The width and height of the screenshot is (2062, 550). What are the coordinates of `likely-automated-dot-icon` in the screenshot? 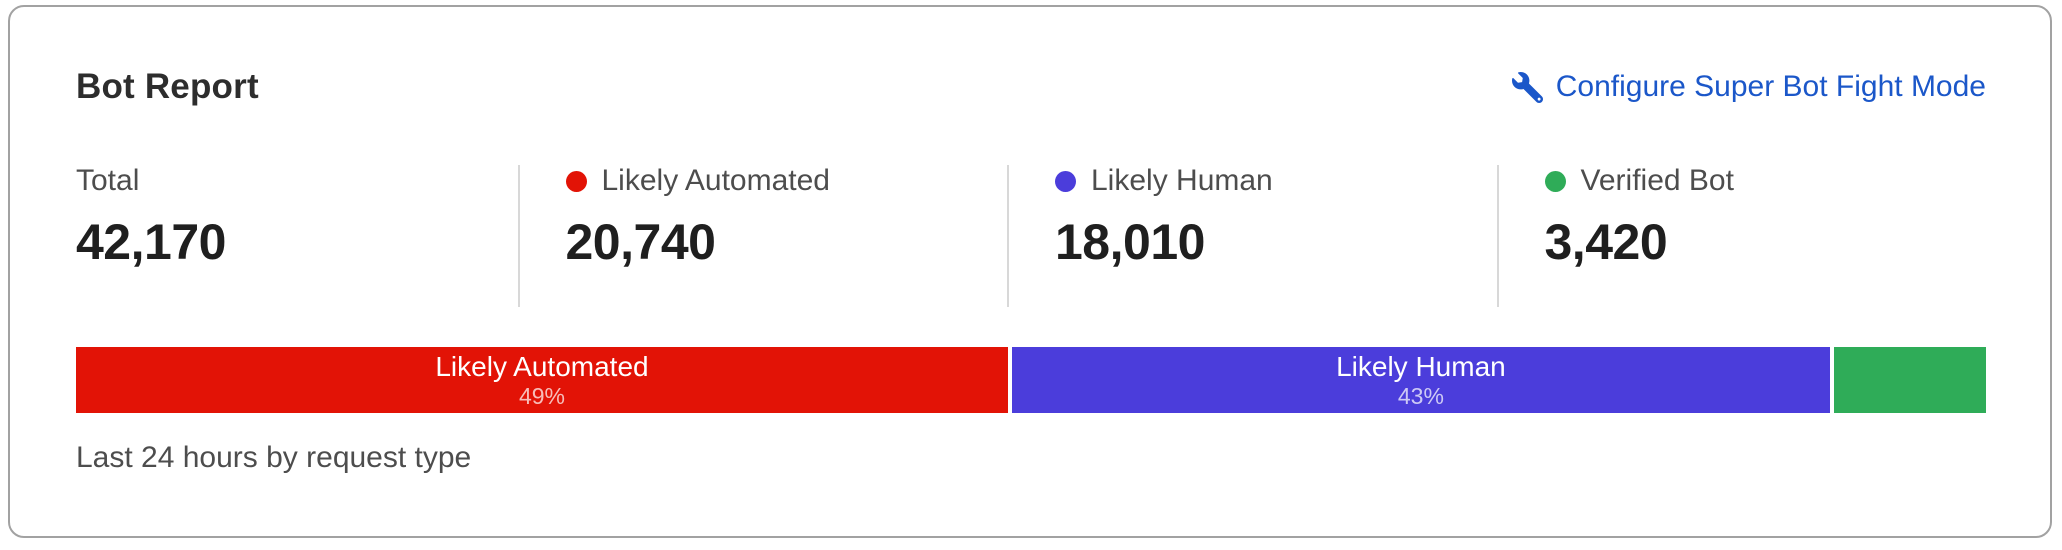 It's located at (576, 181).